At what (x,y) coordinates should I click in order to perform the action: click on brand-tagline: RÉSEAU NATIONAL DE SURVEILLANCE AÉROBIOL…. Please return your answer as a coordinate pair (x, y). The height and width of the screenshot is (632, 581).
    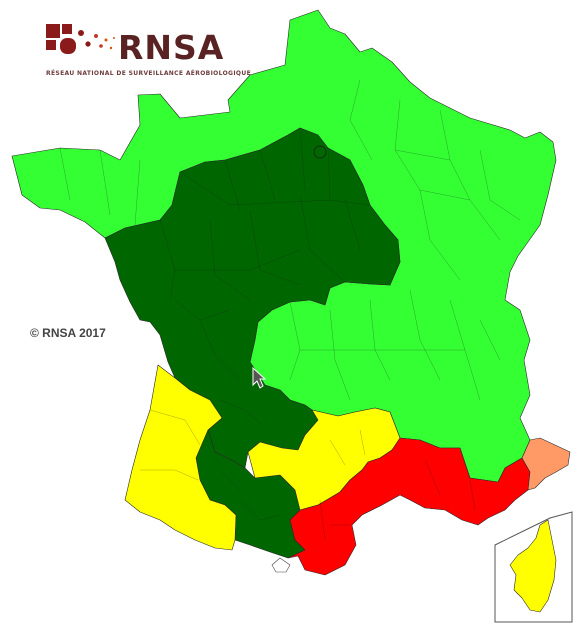
    Looking at the image, I should click on (149, 73).